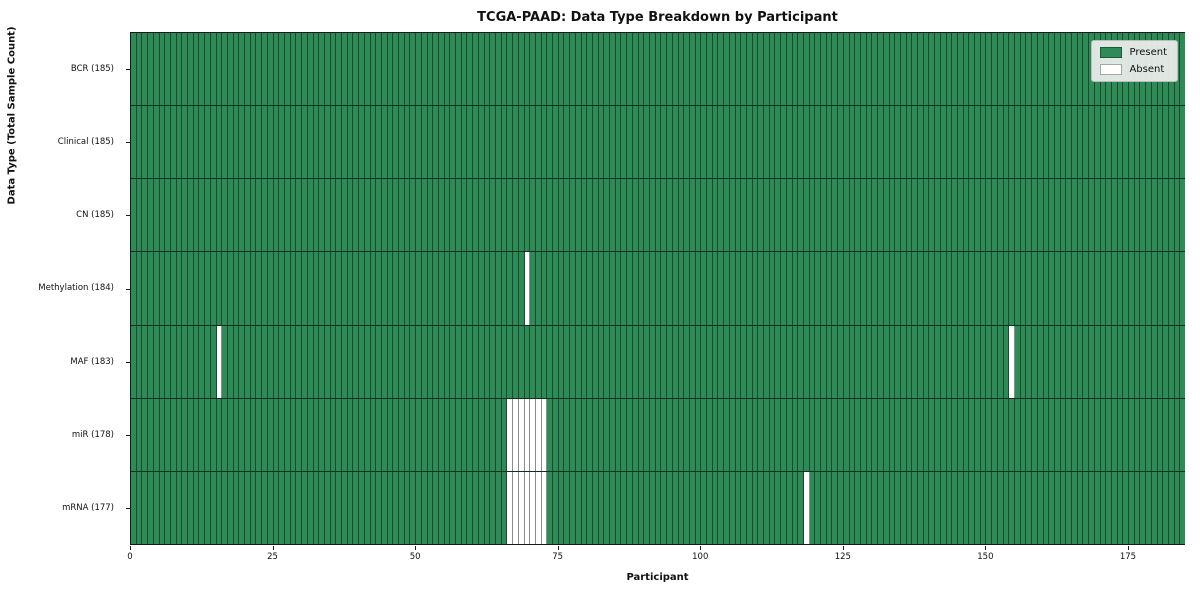  I want to click on y-tick-mark, so click(128, 142).